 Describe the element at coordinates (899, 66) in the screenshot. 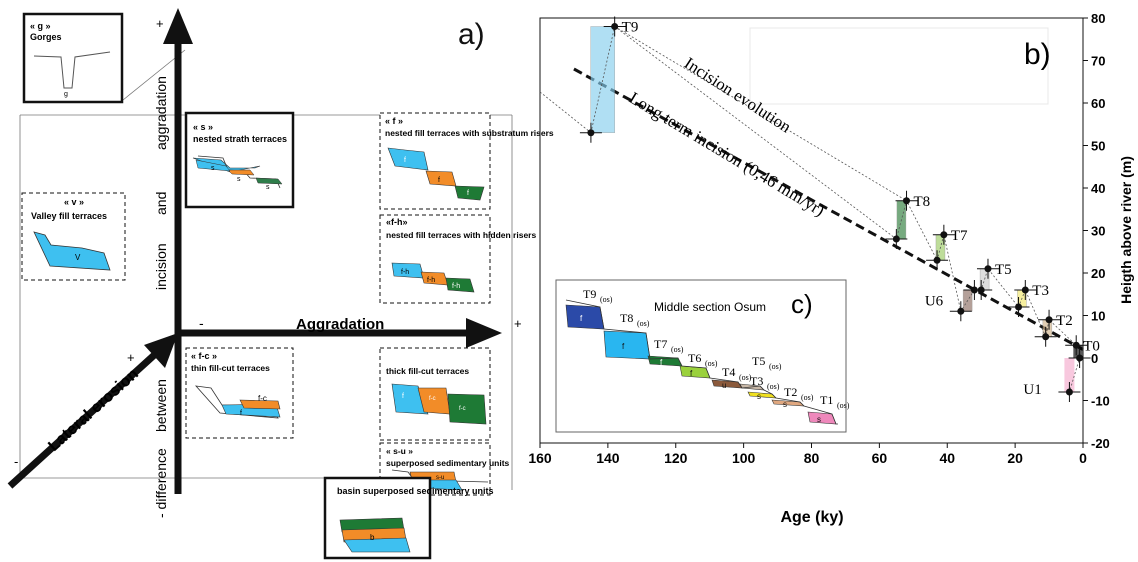

I see `faint-inset-box` at that location.